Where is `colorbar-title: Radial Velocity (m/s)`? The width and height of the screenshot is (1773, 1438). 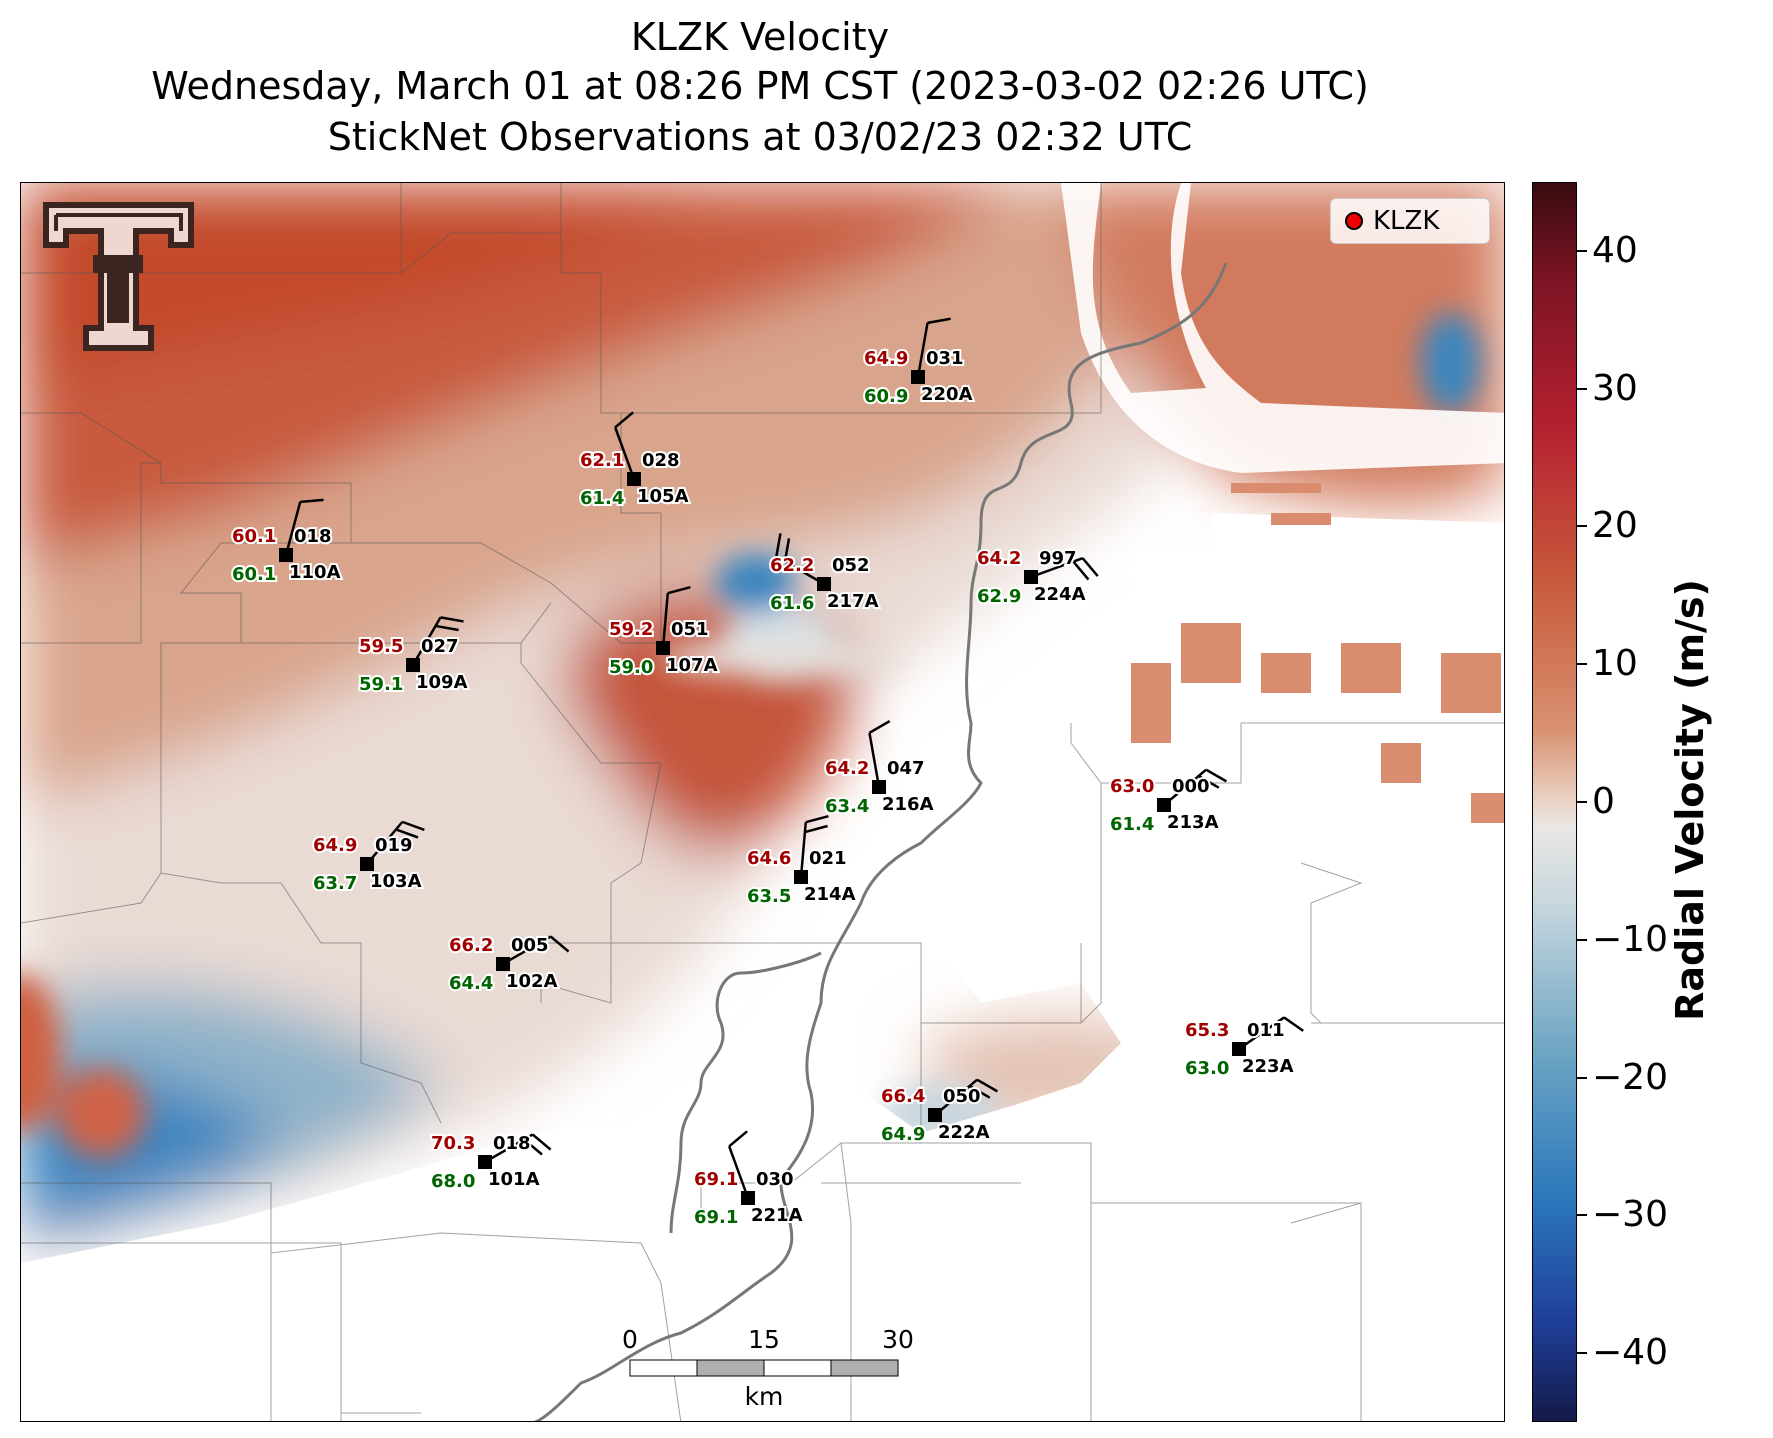
colorbar-title: Radial Velocity (m/s) is located at coordinates (1690, 800).